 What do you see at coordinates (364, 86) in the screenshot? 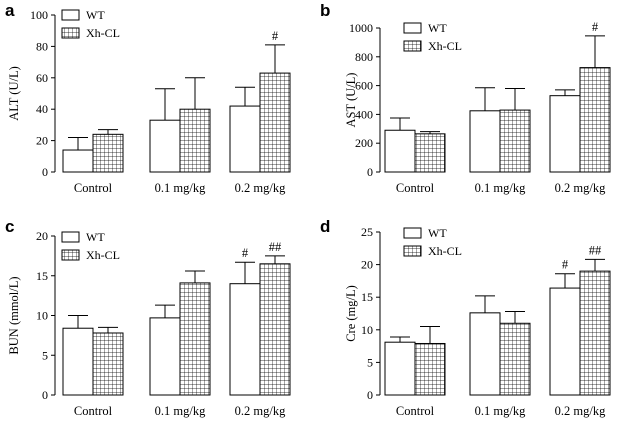
I see `y-tick-label: 600` at bounding box center [364, 86].